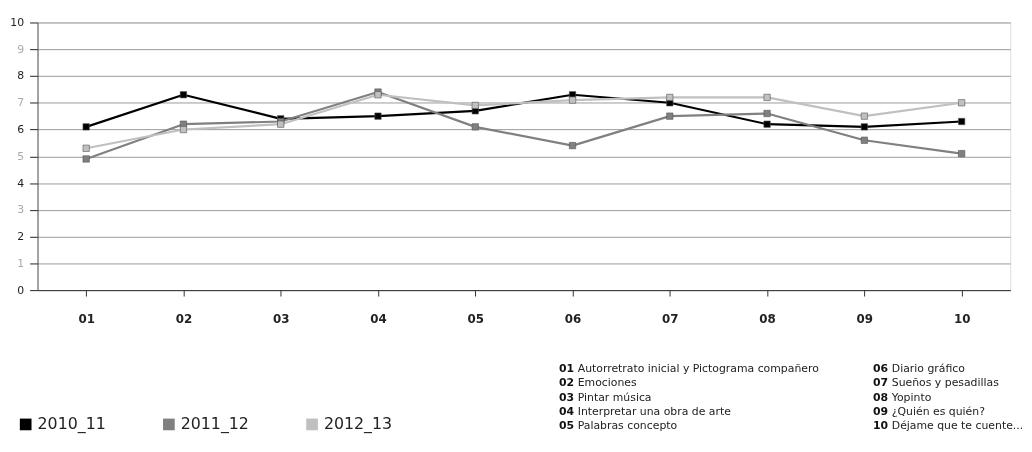 The height and width of the screenshot is (452, 1032). I want to click on y-tick-label: 6, so click(21, 129).